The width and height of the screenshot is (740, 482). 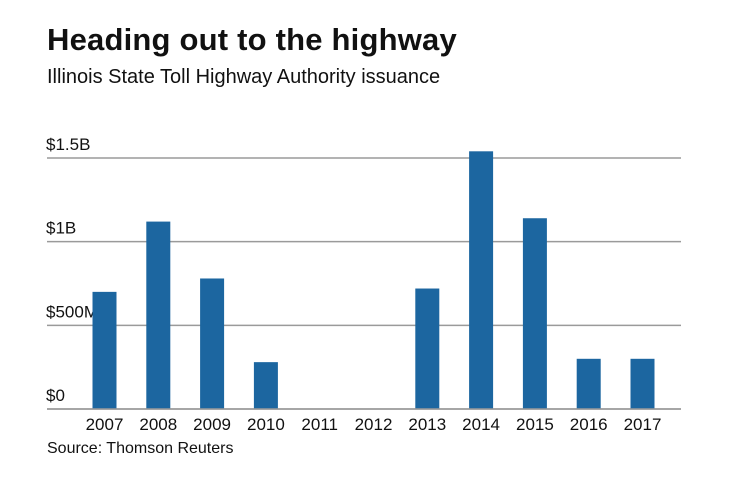 What do you see at coordinates (588, 383) in the screenshot?
I see `bar-2016` at bounding box center [588, 383].